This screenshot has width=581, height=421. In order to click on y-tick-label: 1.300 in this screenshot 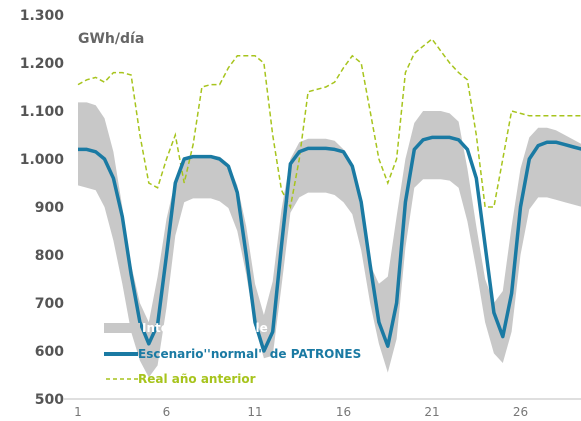, I will do `click(42, 16)`.